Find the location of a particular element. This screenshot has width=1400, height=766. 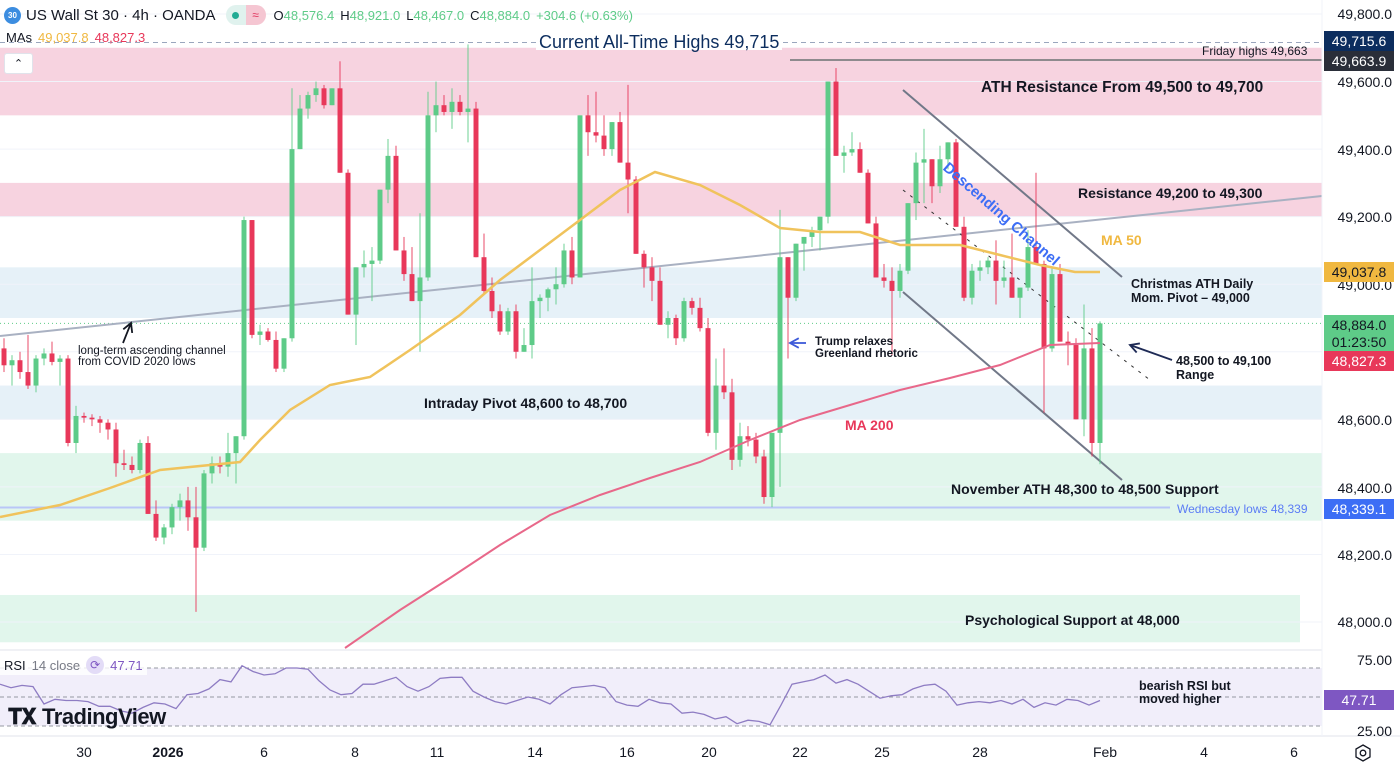

price-label: 49,800.0 is located at coordinates (1365, 14).